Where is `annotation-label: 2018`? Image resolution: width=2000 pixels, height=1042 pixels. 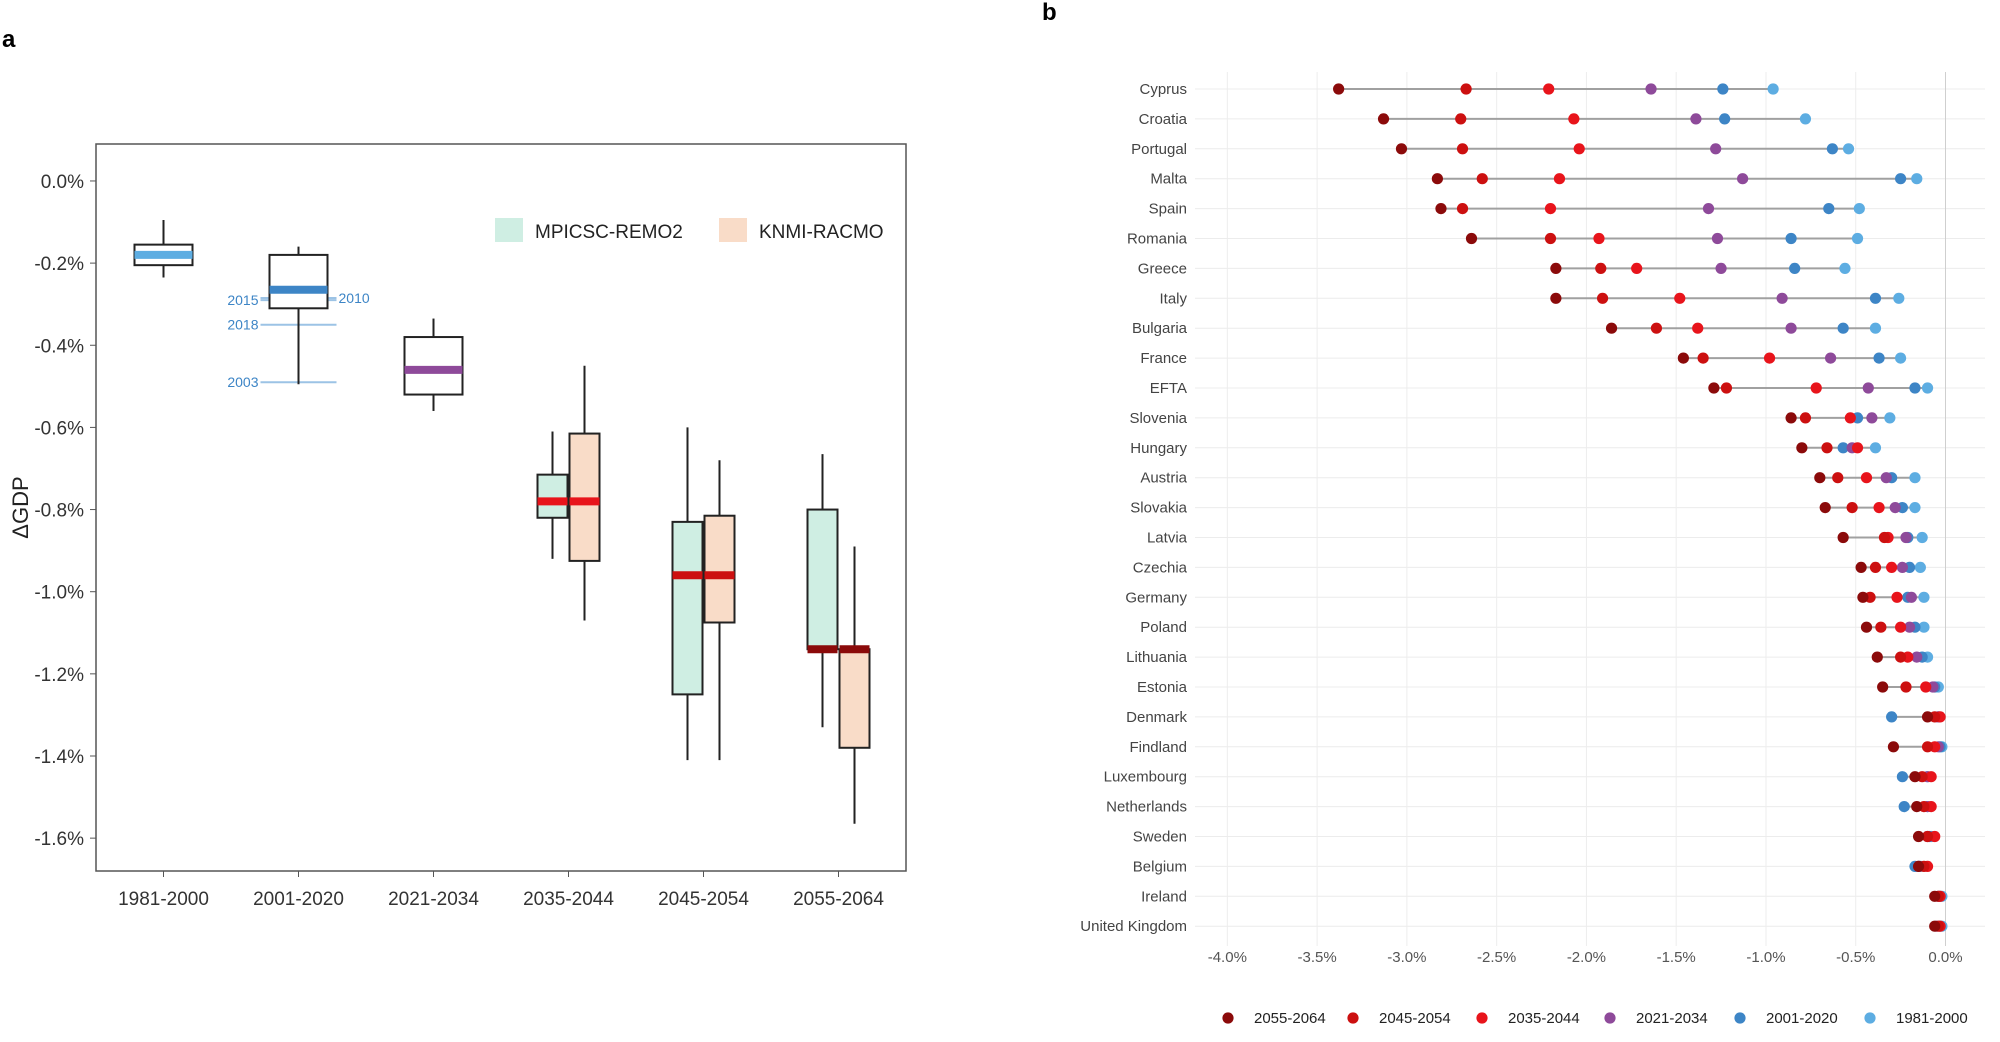 annotation-label: 2018 is located at coordinates (242, 325).